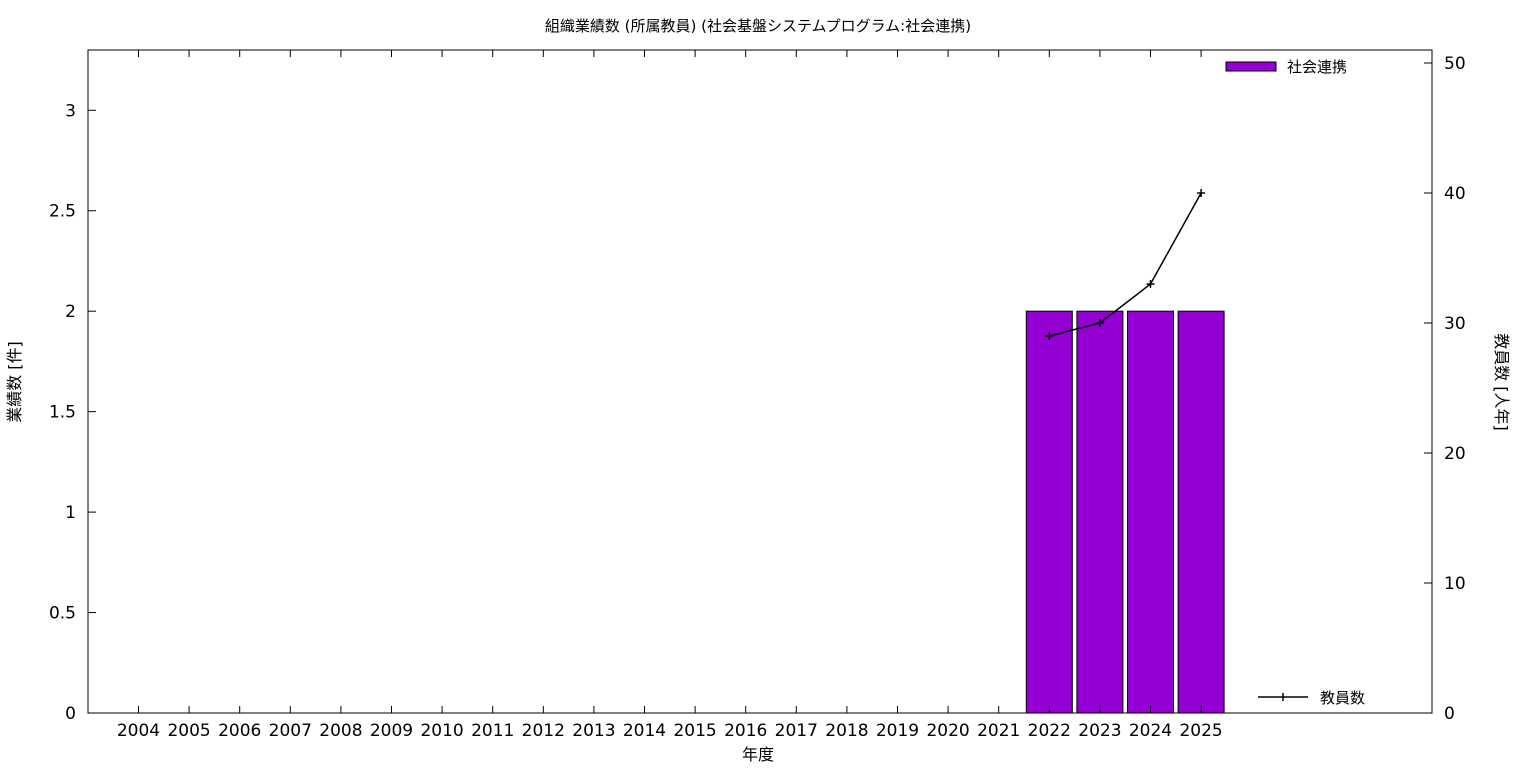 The height and width of the screenshot is (768, 1536). I want to click on bar-2025, so click(1201, 512).